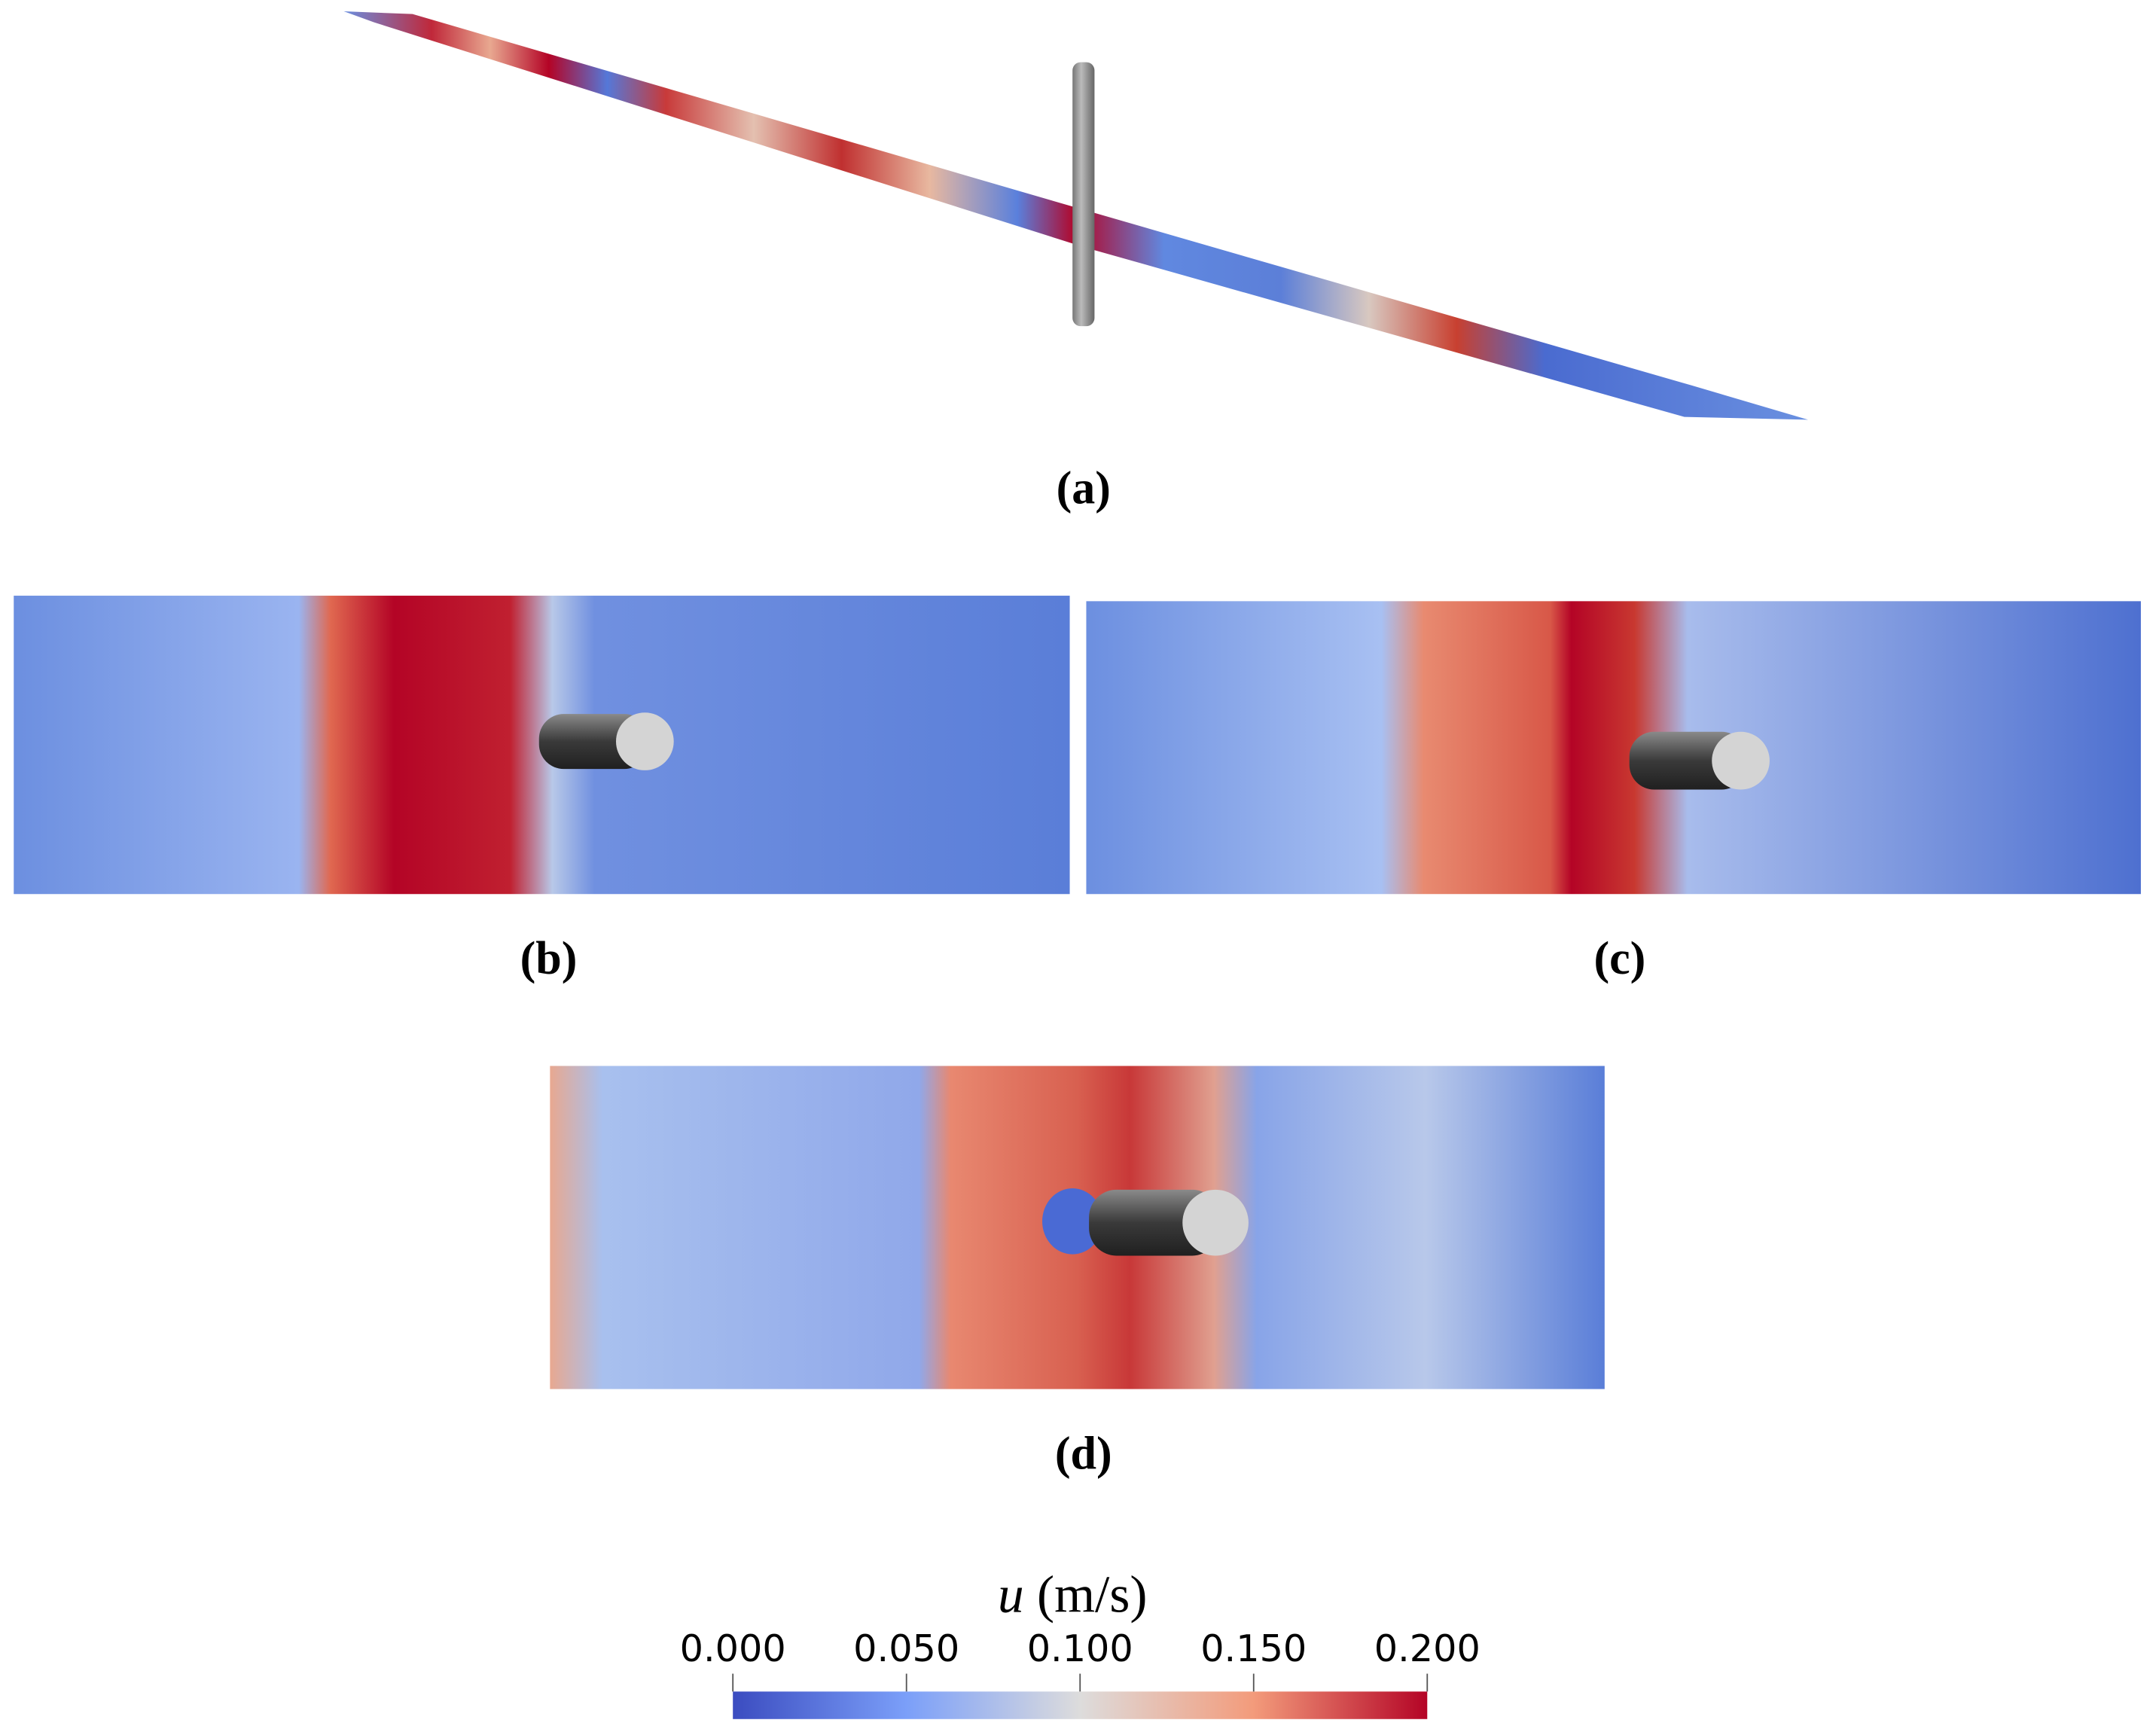 The width and height of the screenshot is (2156, 1729). I want to click on panel-b: (b), so click(542, 790).